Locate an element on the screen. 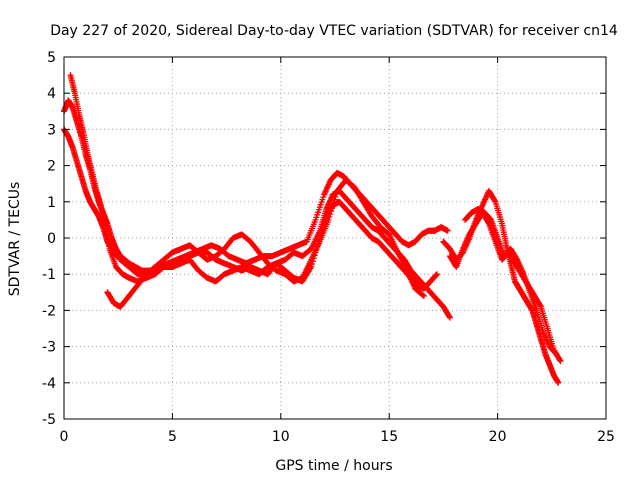  y-axis-label: SDTVAR / TECUs is located at coordinates (15, 239).